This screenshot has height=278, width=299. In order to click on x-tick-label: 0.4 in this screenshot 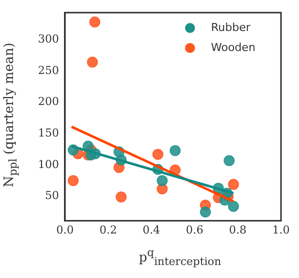, I will do `click(151, 229)`.